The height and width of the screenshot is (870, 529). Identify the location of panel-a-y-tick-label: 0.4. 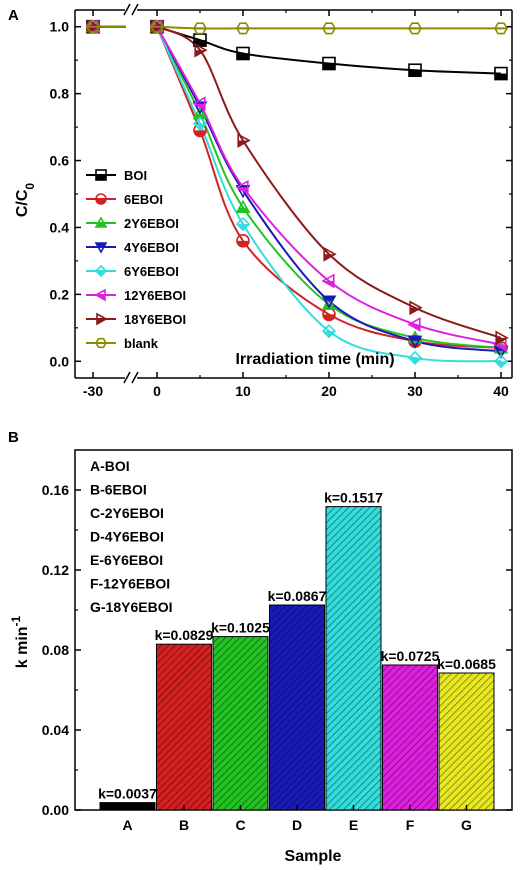
(60, 227).